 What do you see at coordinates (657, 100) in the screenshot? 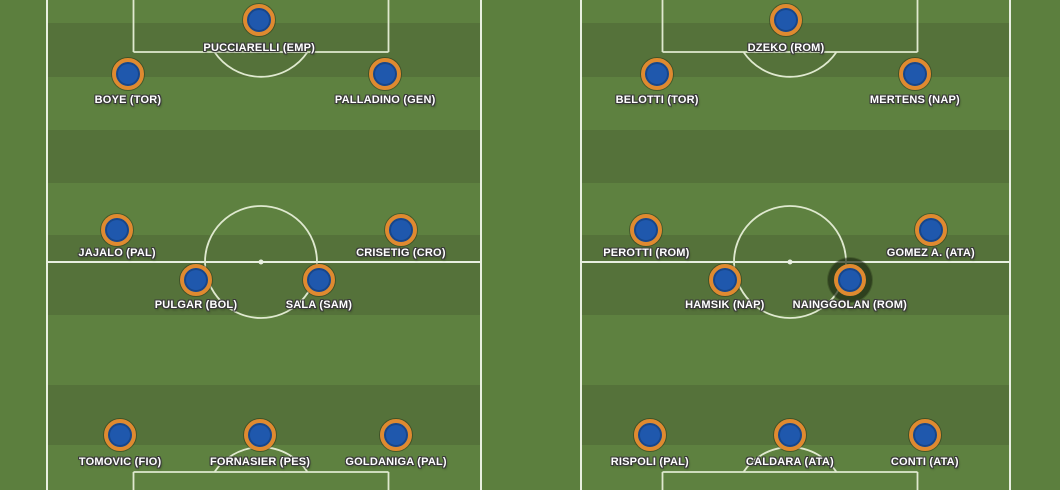
I see `player-label-belotti: BELOTTI (TOR)` at bounding box center [657, 100].